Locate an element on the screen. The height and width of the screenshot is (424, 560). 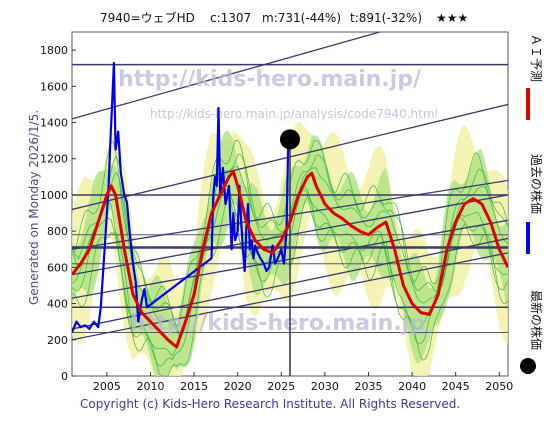
legend-latest-label: 最新の株価 is located at coordinates (536, 320).